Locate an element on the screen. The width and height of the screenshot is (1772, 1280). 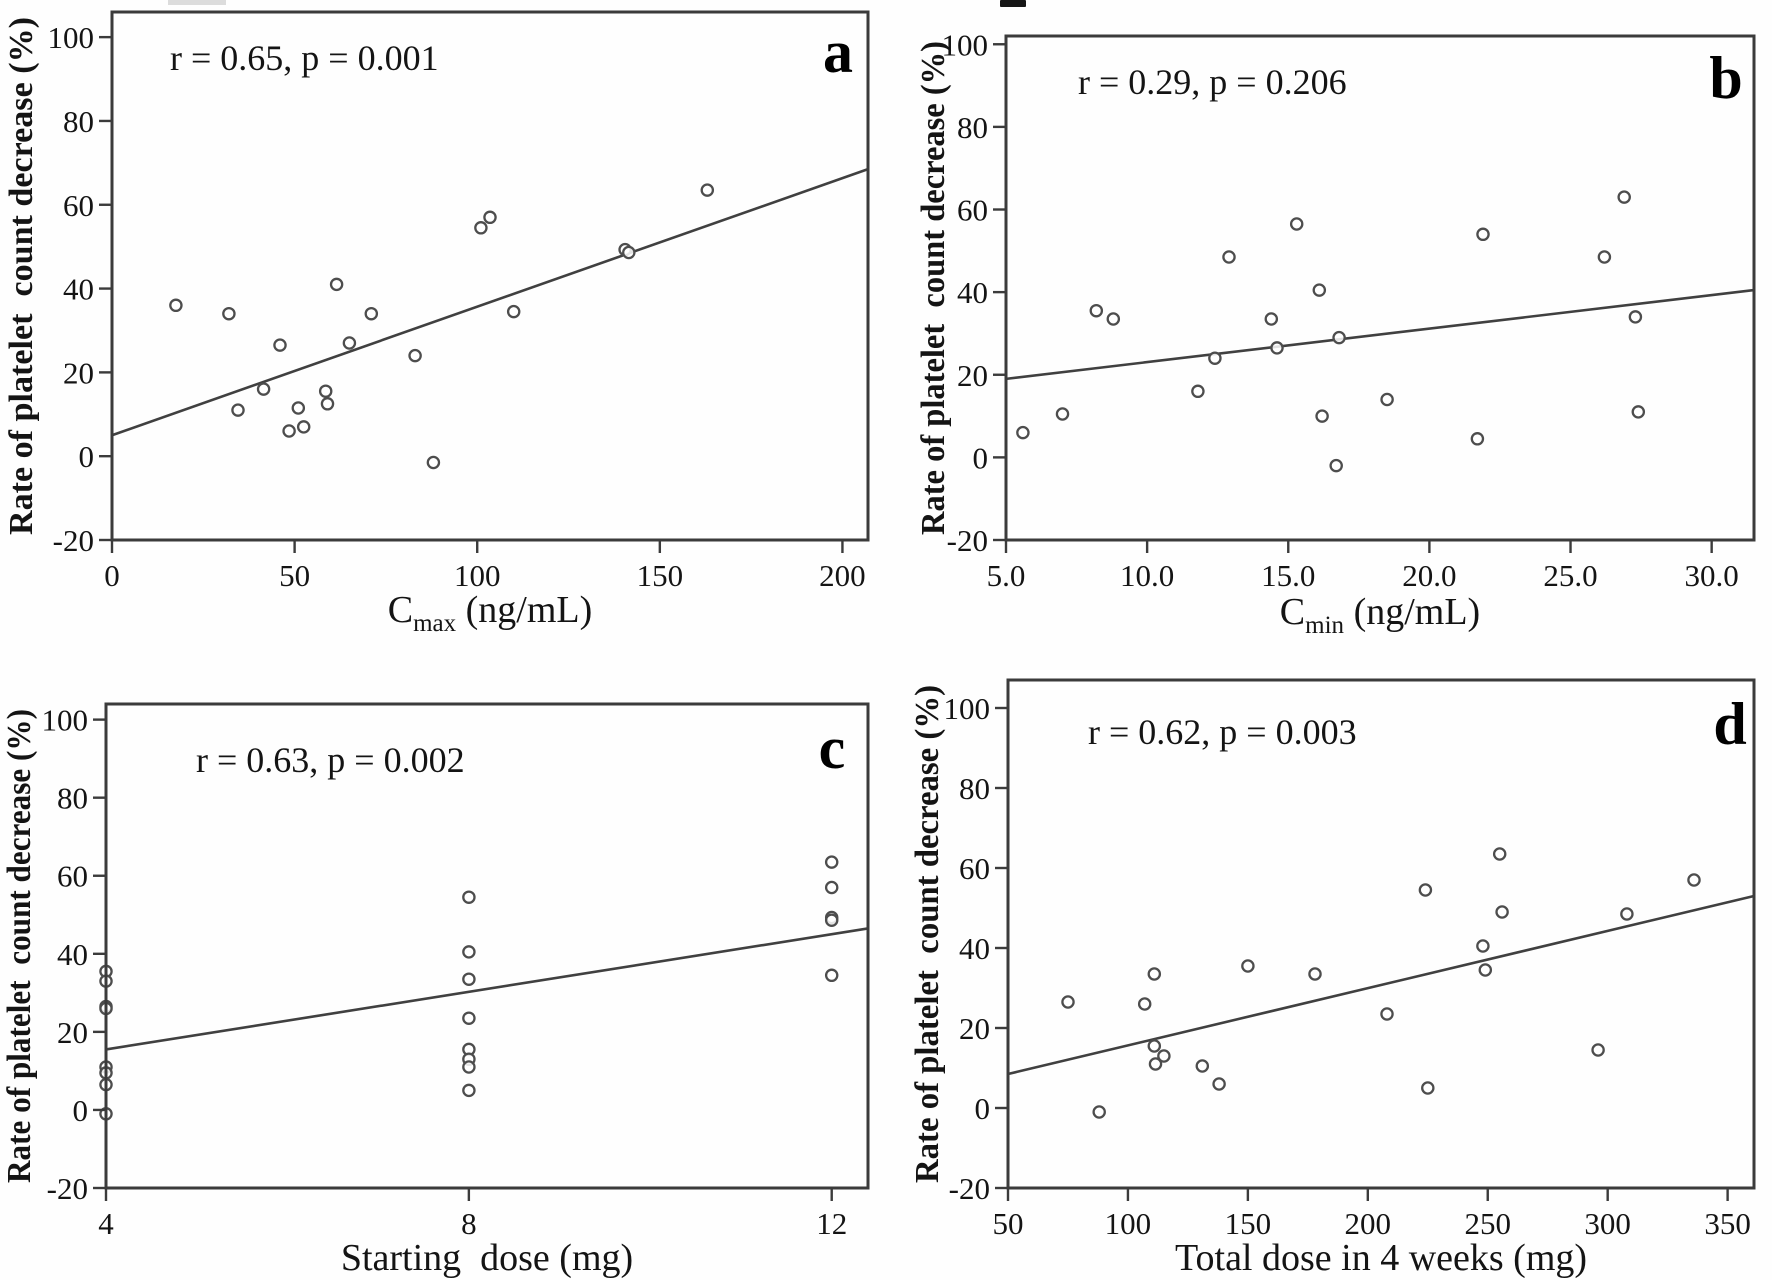
x-axis-title: Cmax (ng/mL) is located at coordinates (490, 613).